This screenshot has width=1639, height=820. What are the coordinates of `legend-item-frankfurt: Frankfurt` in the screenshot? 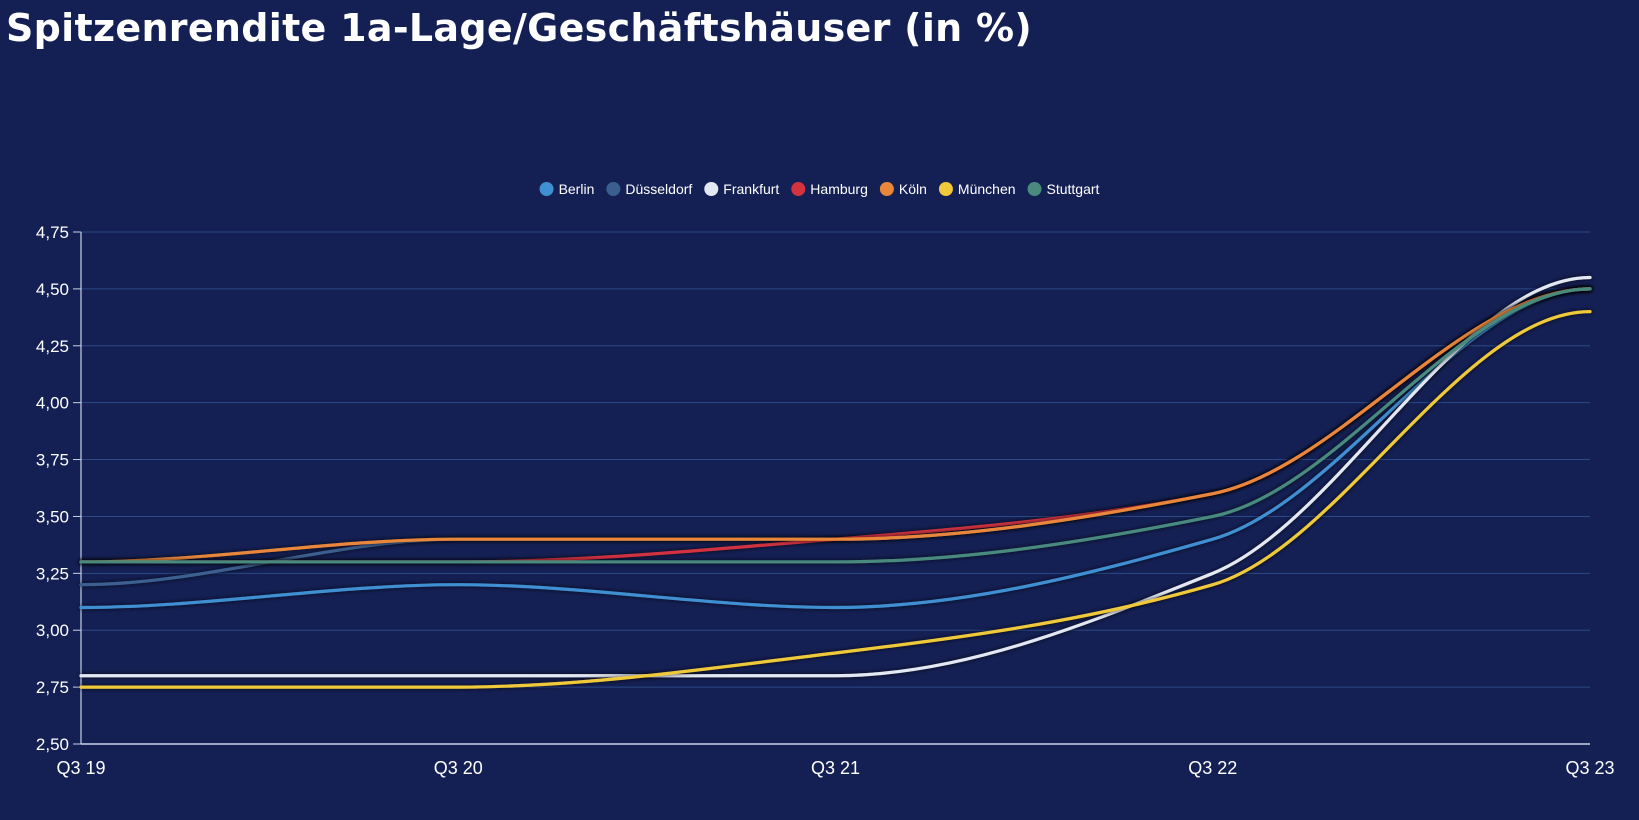 It's located at (741, 189).